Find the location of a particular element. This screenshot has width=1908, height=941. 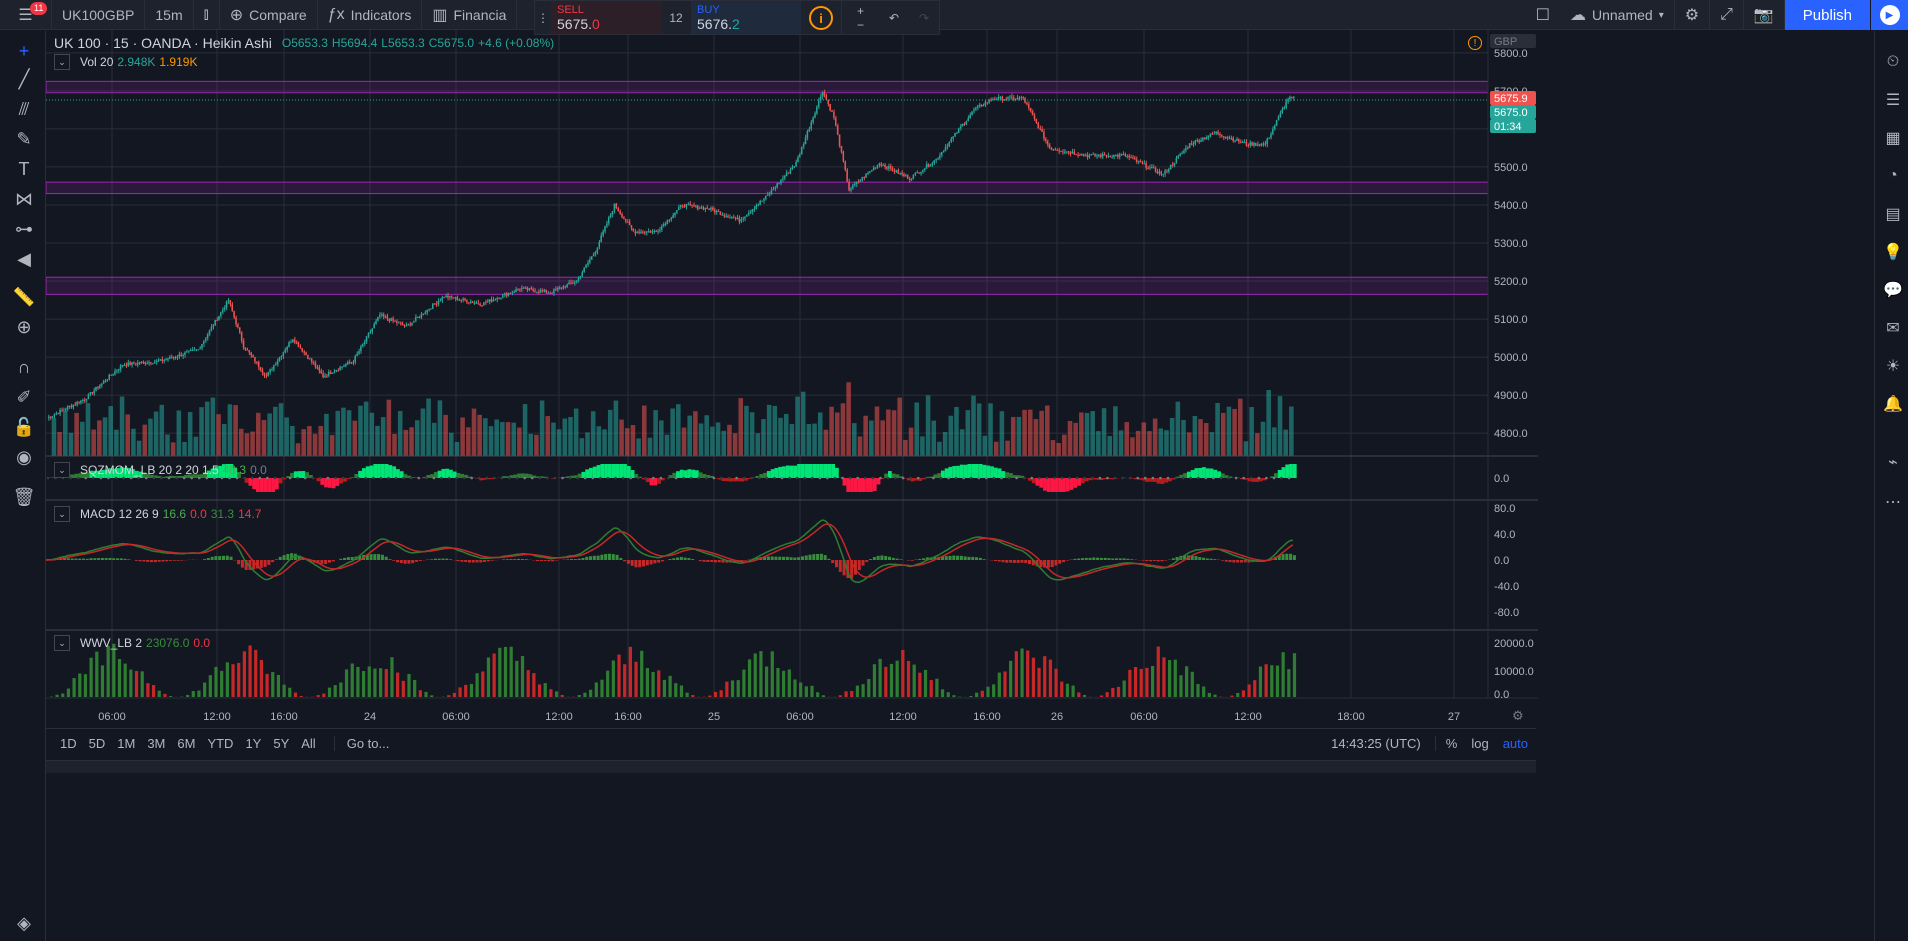

fullscreen-button: ⤢ is located at coordinates (1727, 15).